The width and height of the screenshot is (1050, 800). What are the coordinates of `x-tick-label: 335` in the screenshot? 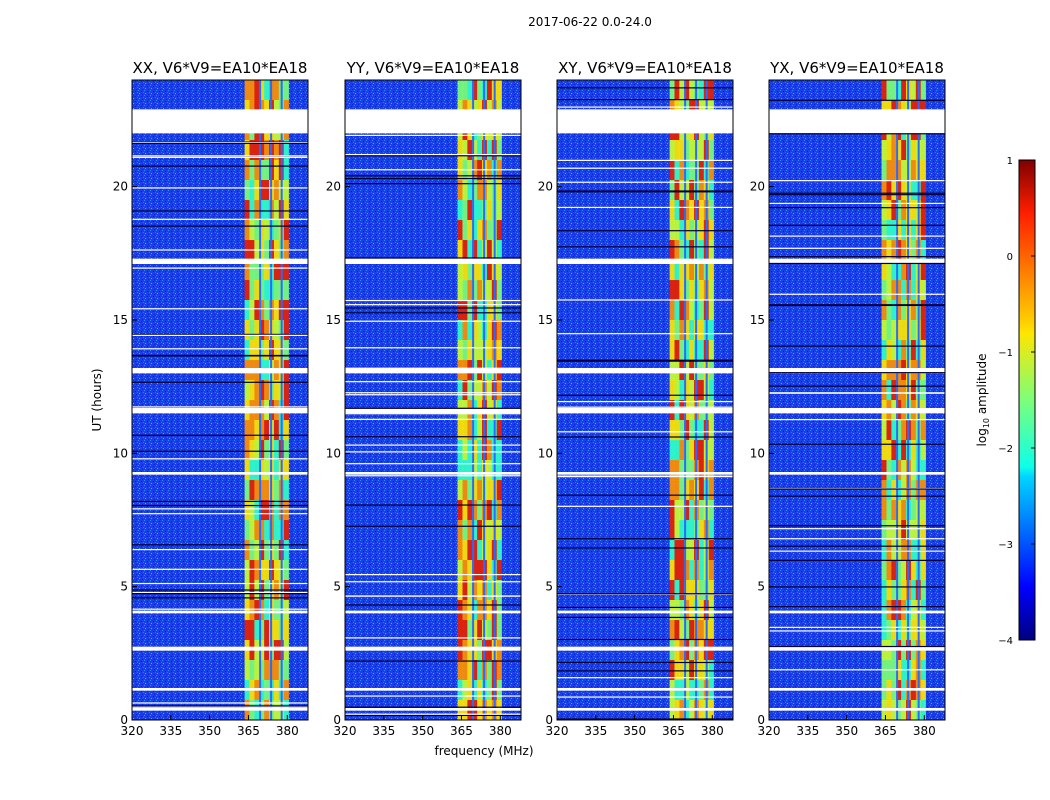 It's located at (383, 731).